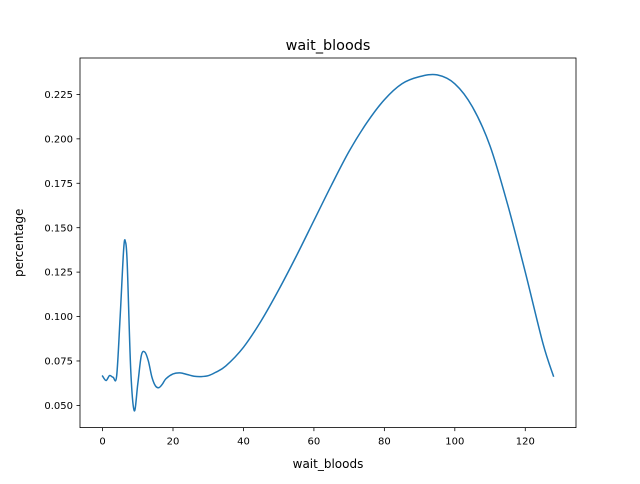 This screenshot has height=484, width=640. What do you see at coordinates (243, 442) in the screenshot?
I see `x-tick-label: 40` at bounding box center [243, 442].